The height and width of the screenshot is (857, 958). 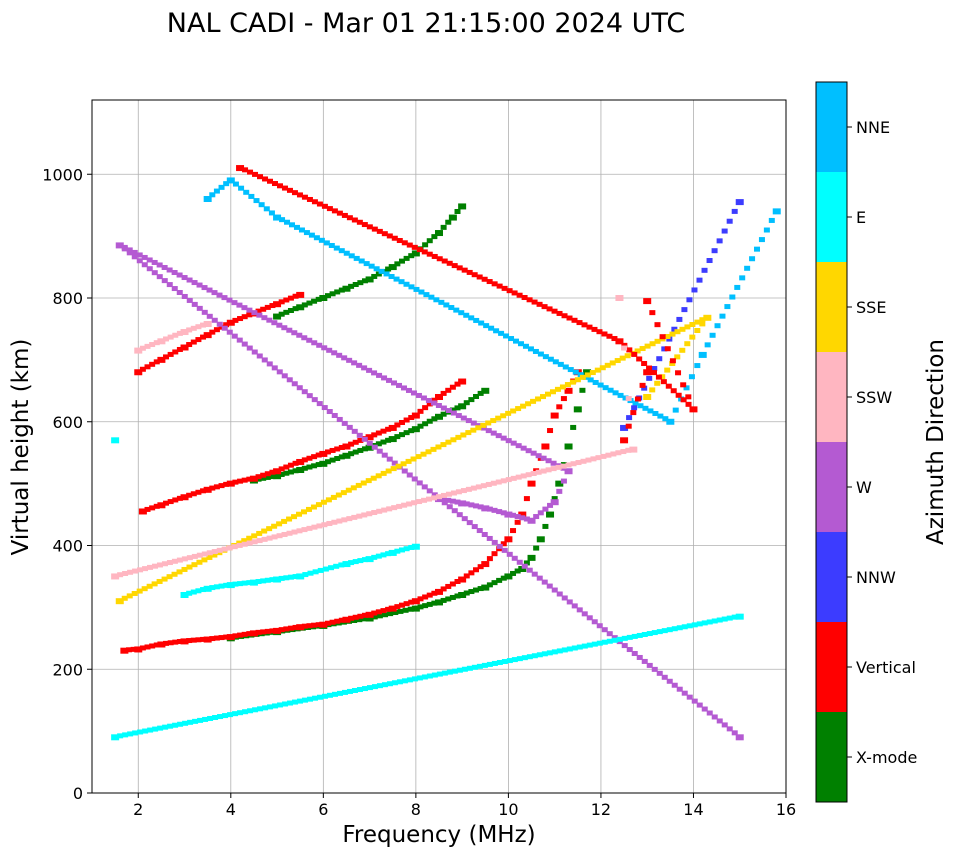 I want to click on x-tick-label: 14, so click(x=693, y=809).